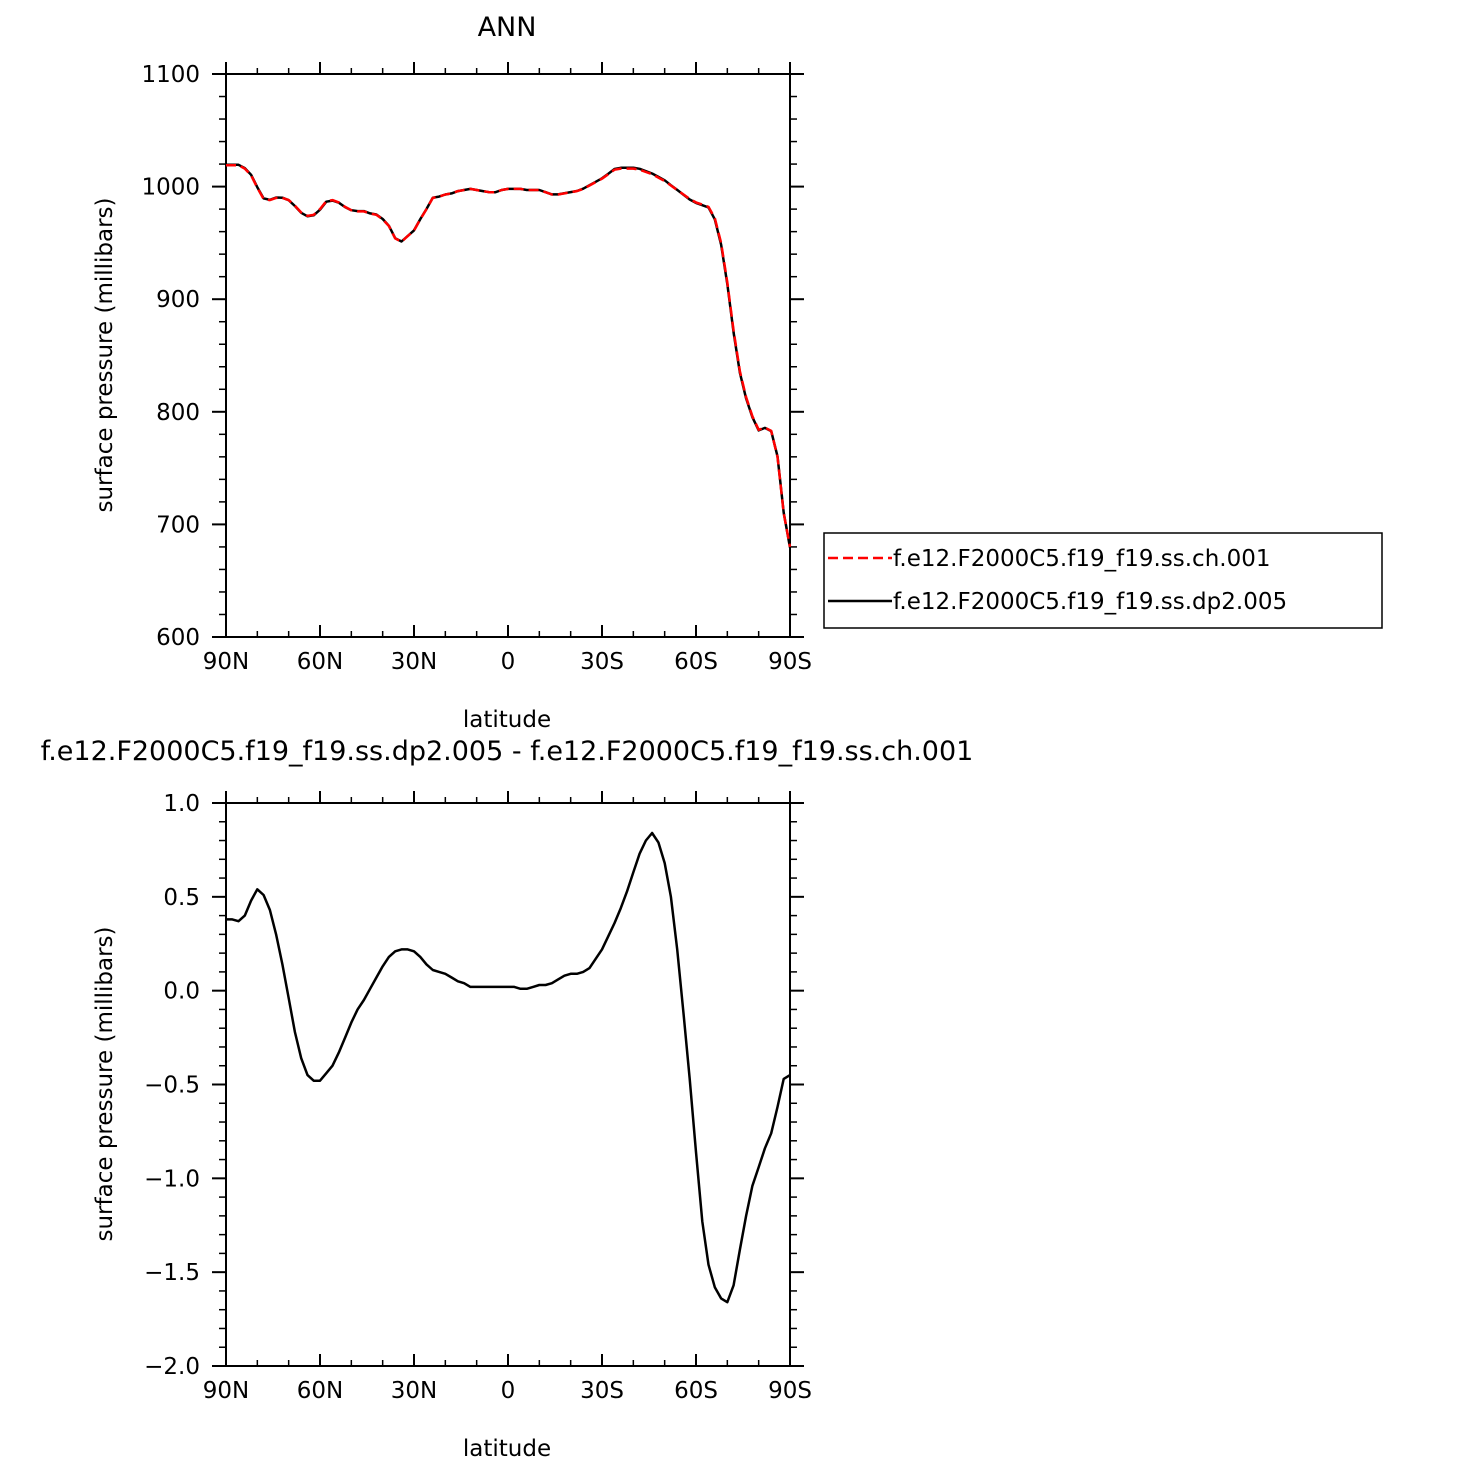 The image size is (1469, 1469). I want to click on y-tick-label: 1100, so click(170, 75).